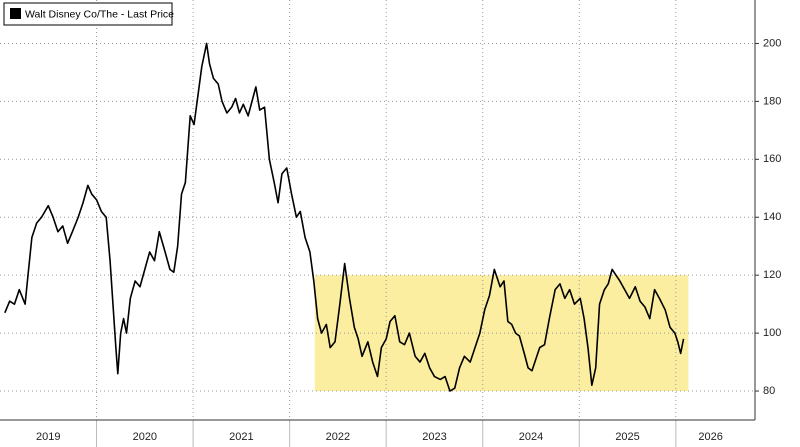 This screenshot has width=800, height=447. I want to click on x-tick-label: 2024, so click(531, 437).